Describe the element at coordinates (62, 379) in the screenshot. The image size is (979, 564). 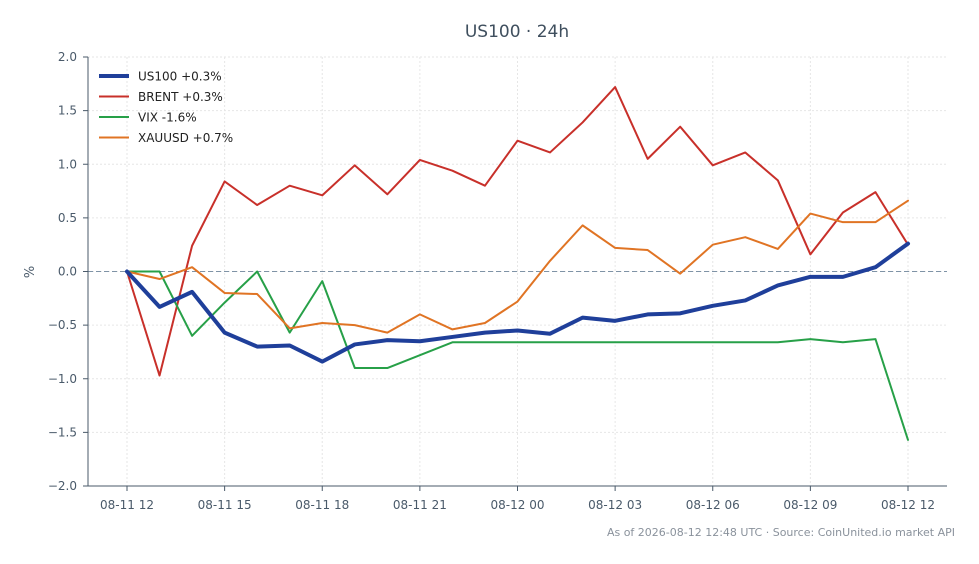
I see `y-tick-label: −1.0` at that location.